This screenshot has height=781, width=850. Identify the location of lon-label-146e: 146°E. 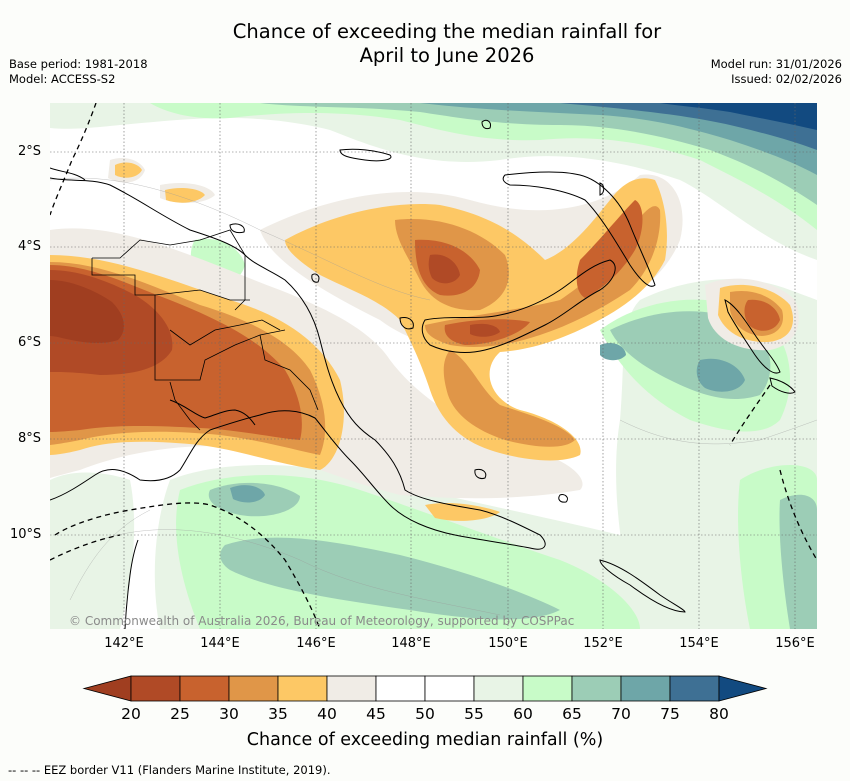
(316, 643).